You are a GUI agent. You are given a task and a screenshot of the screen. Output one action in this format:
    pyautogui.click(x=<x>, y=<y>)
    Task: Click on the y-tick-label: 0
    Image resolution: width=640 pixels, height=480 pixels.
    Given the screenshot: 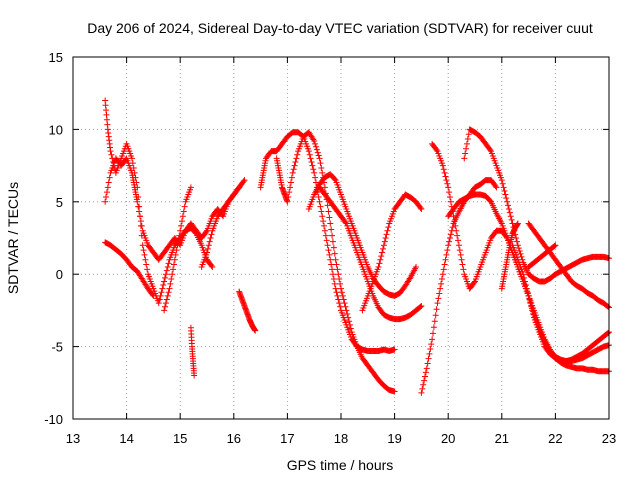 What is the action you would take?
    pyautogui.click(x=59, y=274)
    